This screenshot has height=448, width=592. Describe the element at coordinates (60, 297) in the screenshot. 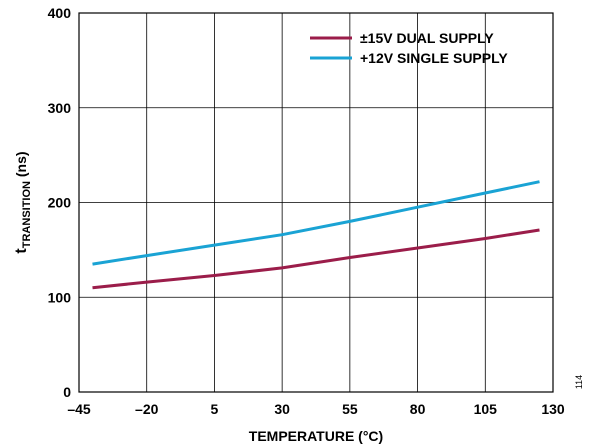

I see `y-tick-label: 100` at that location.